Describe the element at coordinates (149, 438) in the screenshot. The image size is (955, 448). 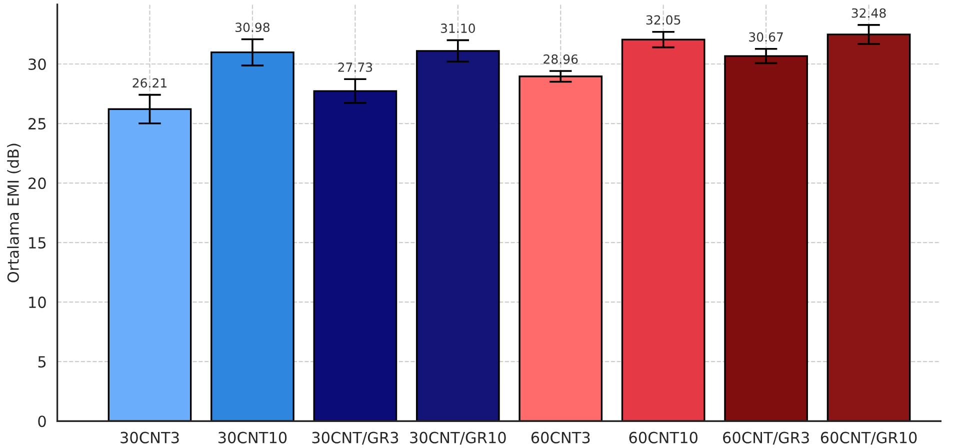
I see `x-tick-label: 30CNT3` at that location.